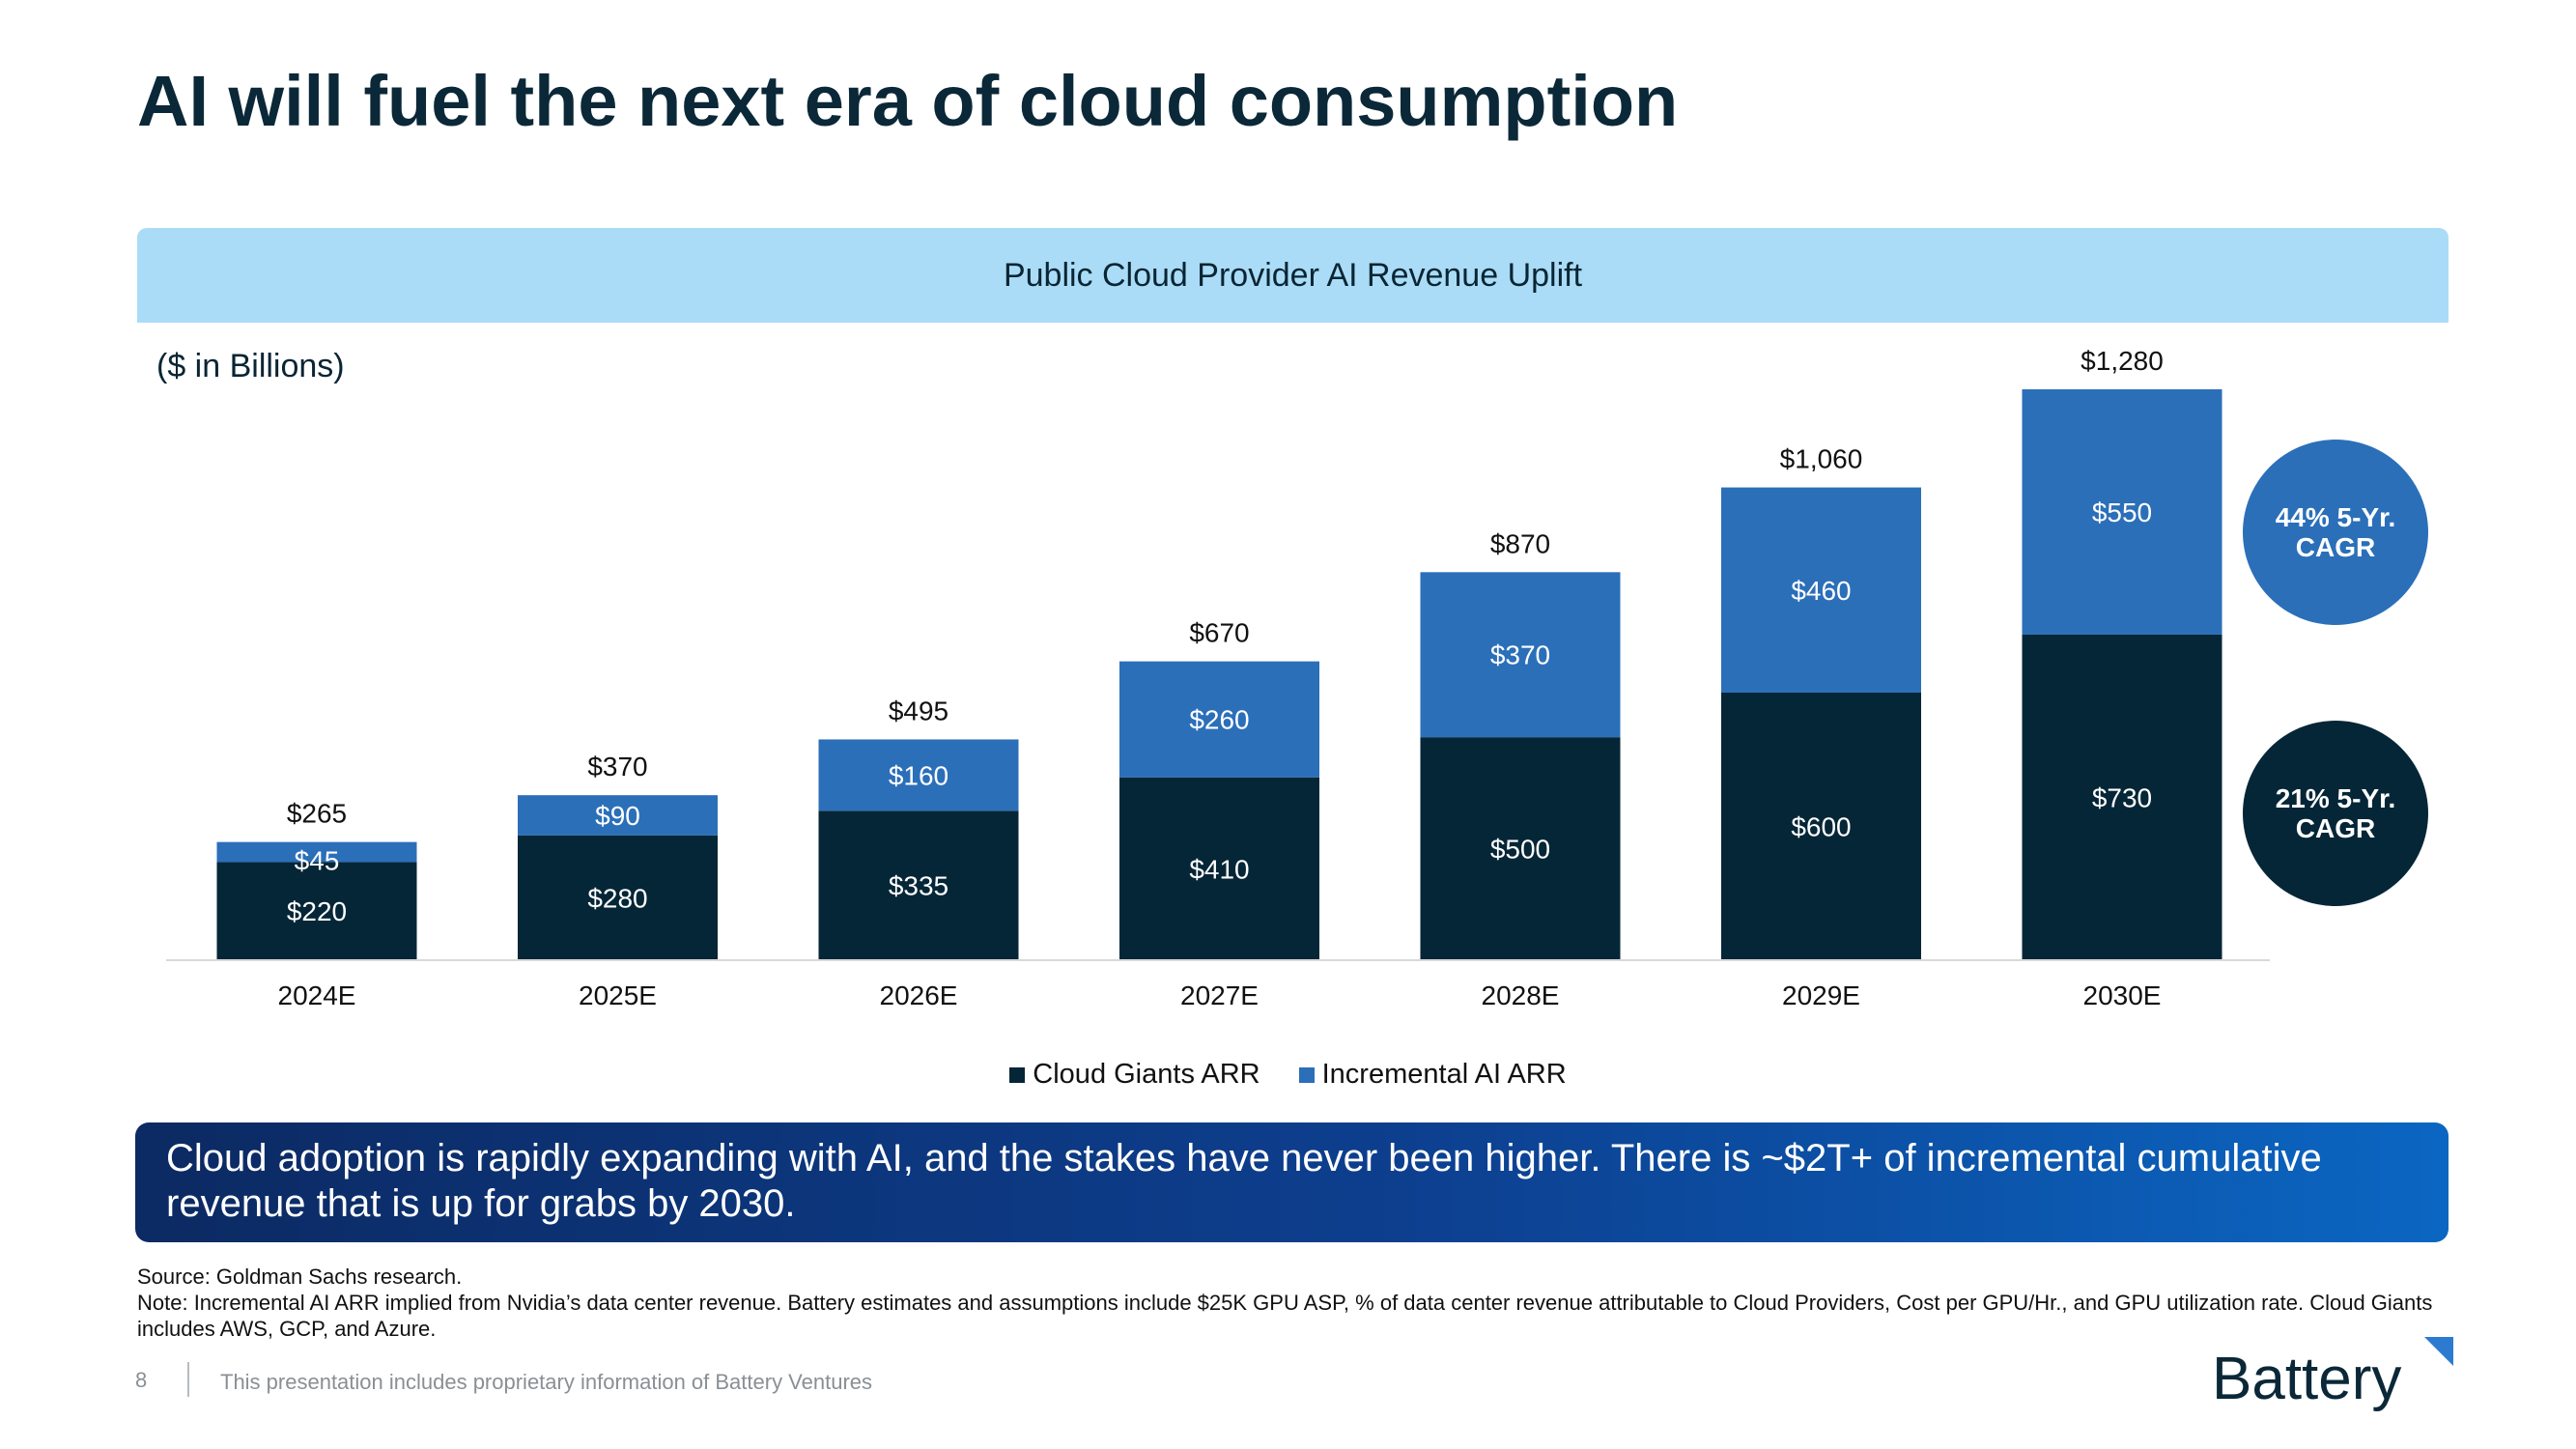 Image resolution: width=2576 pixels, height=1449 pixels. I want to click on data-label-incremental-ai: $260, so click(1219, 720).